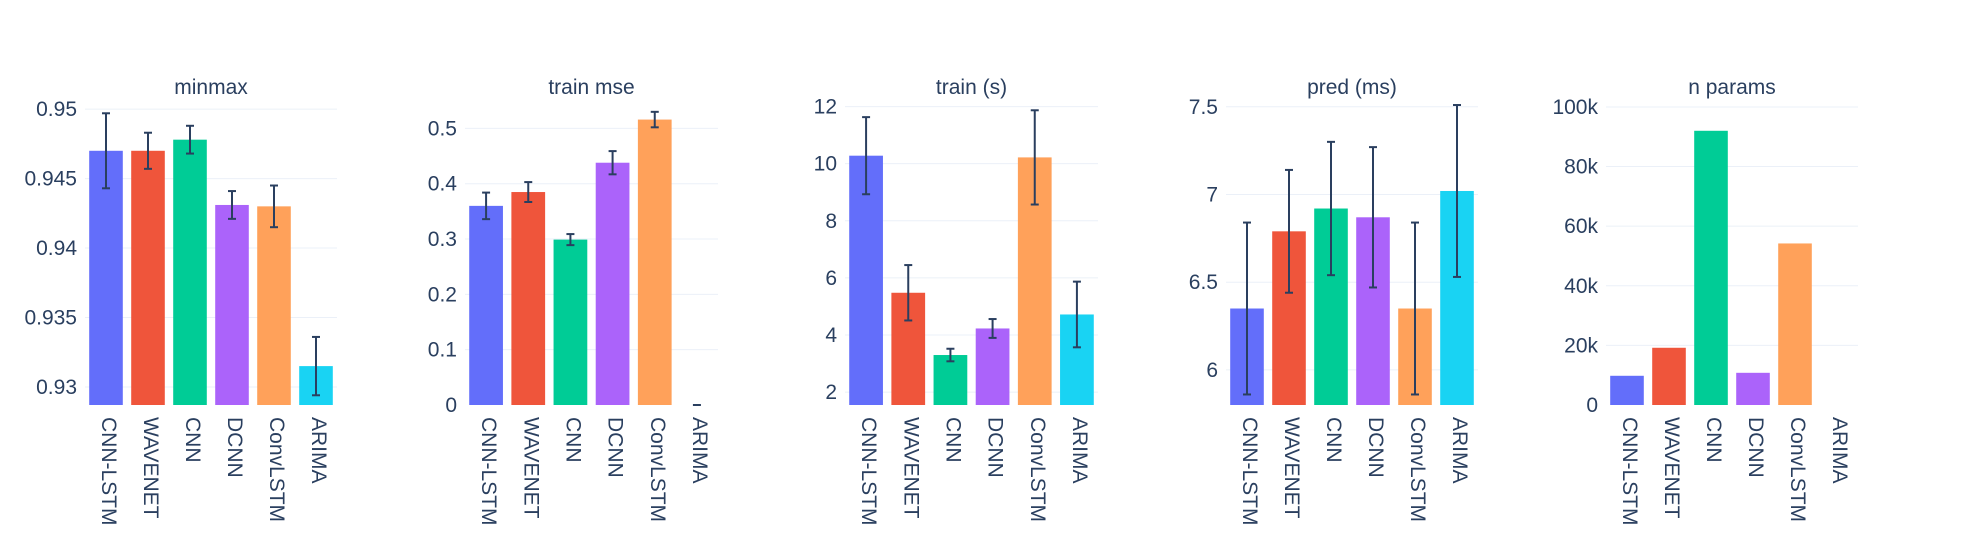  Describe the element at coordinates (1575, 107) in the screenshot. I see `y-tick-label: 100k` at that location.